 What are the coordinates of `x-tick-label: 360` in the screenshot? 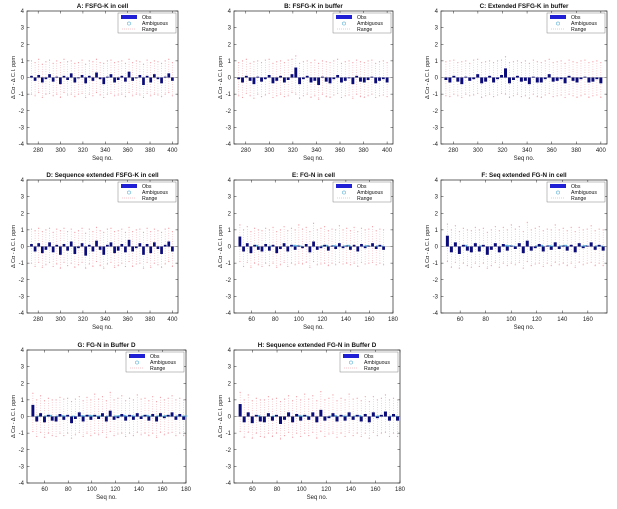 It's located at (128, 151).